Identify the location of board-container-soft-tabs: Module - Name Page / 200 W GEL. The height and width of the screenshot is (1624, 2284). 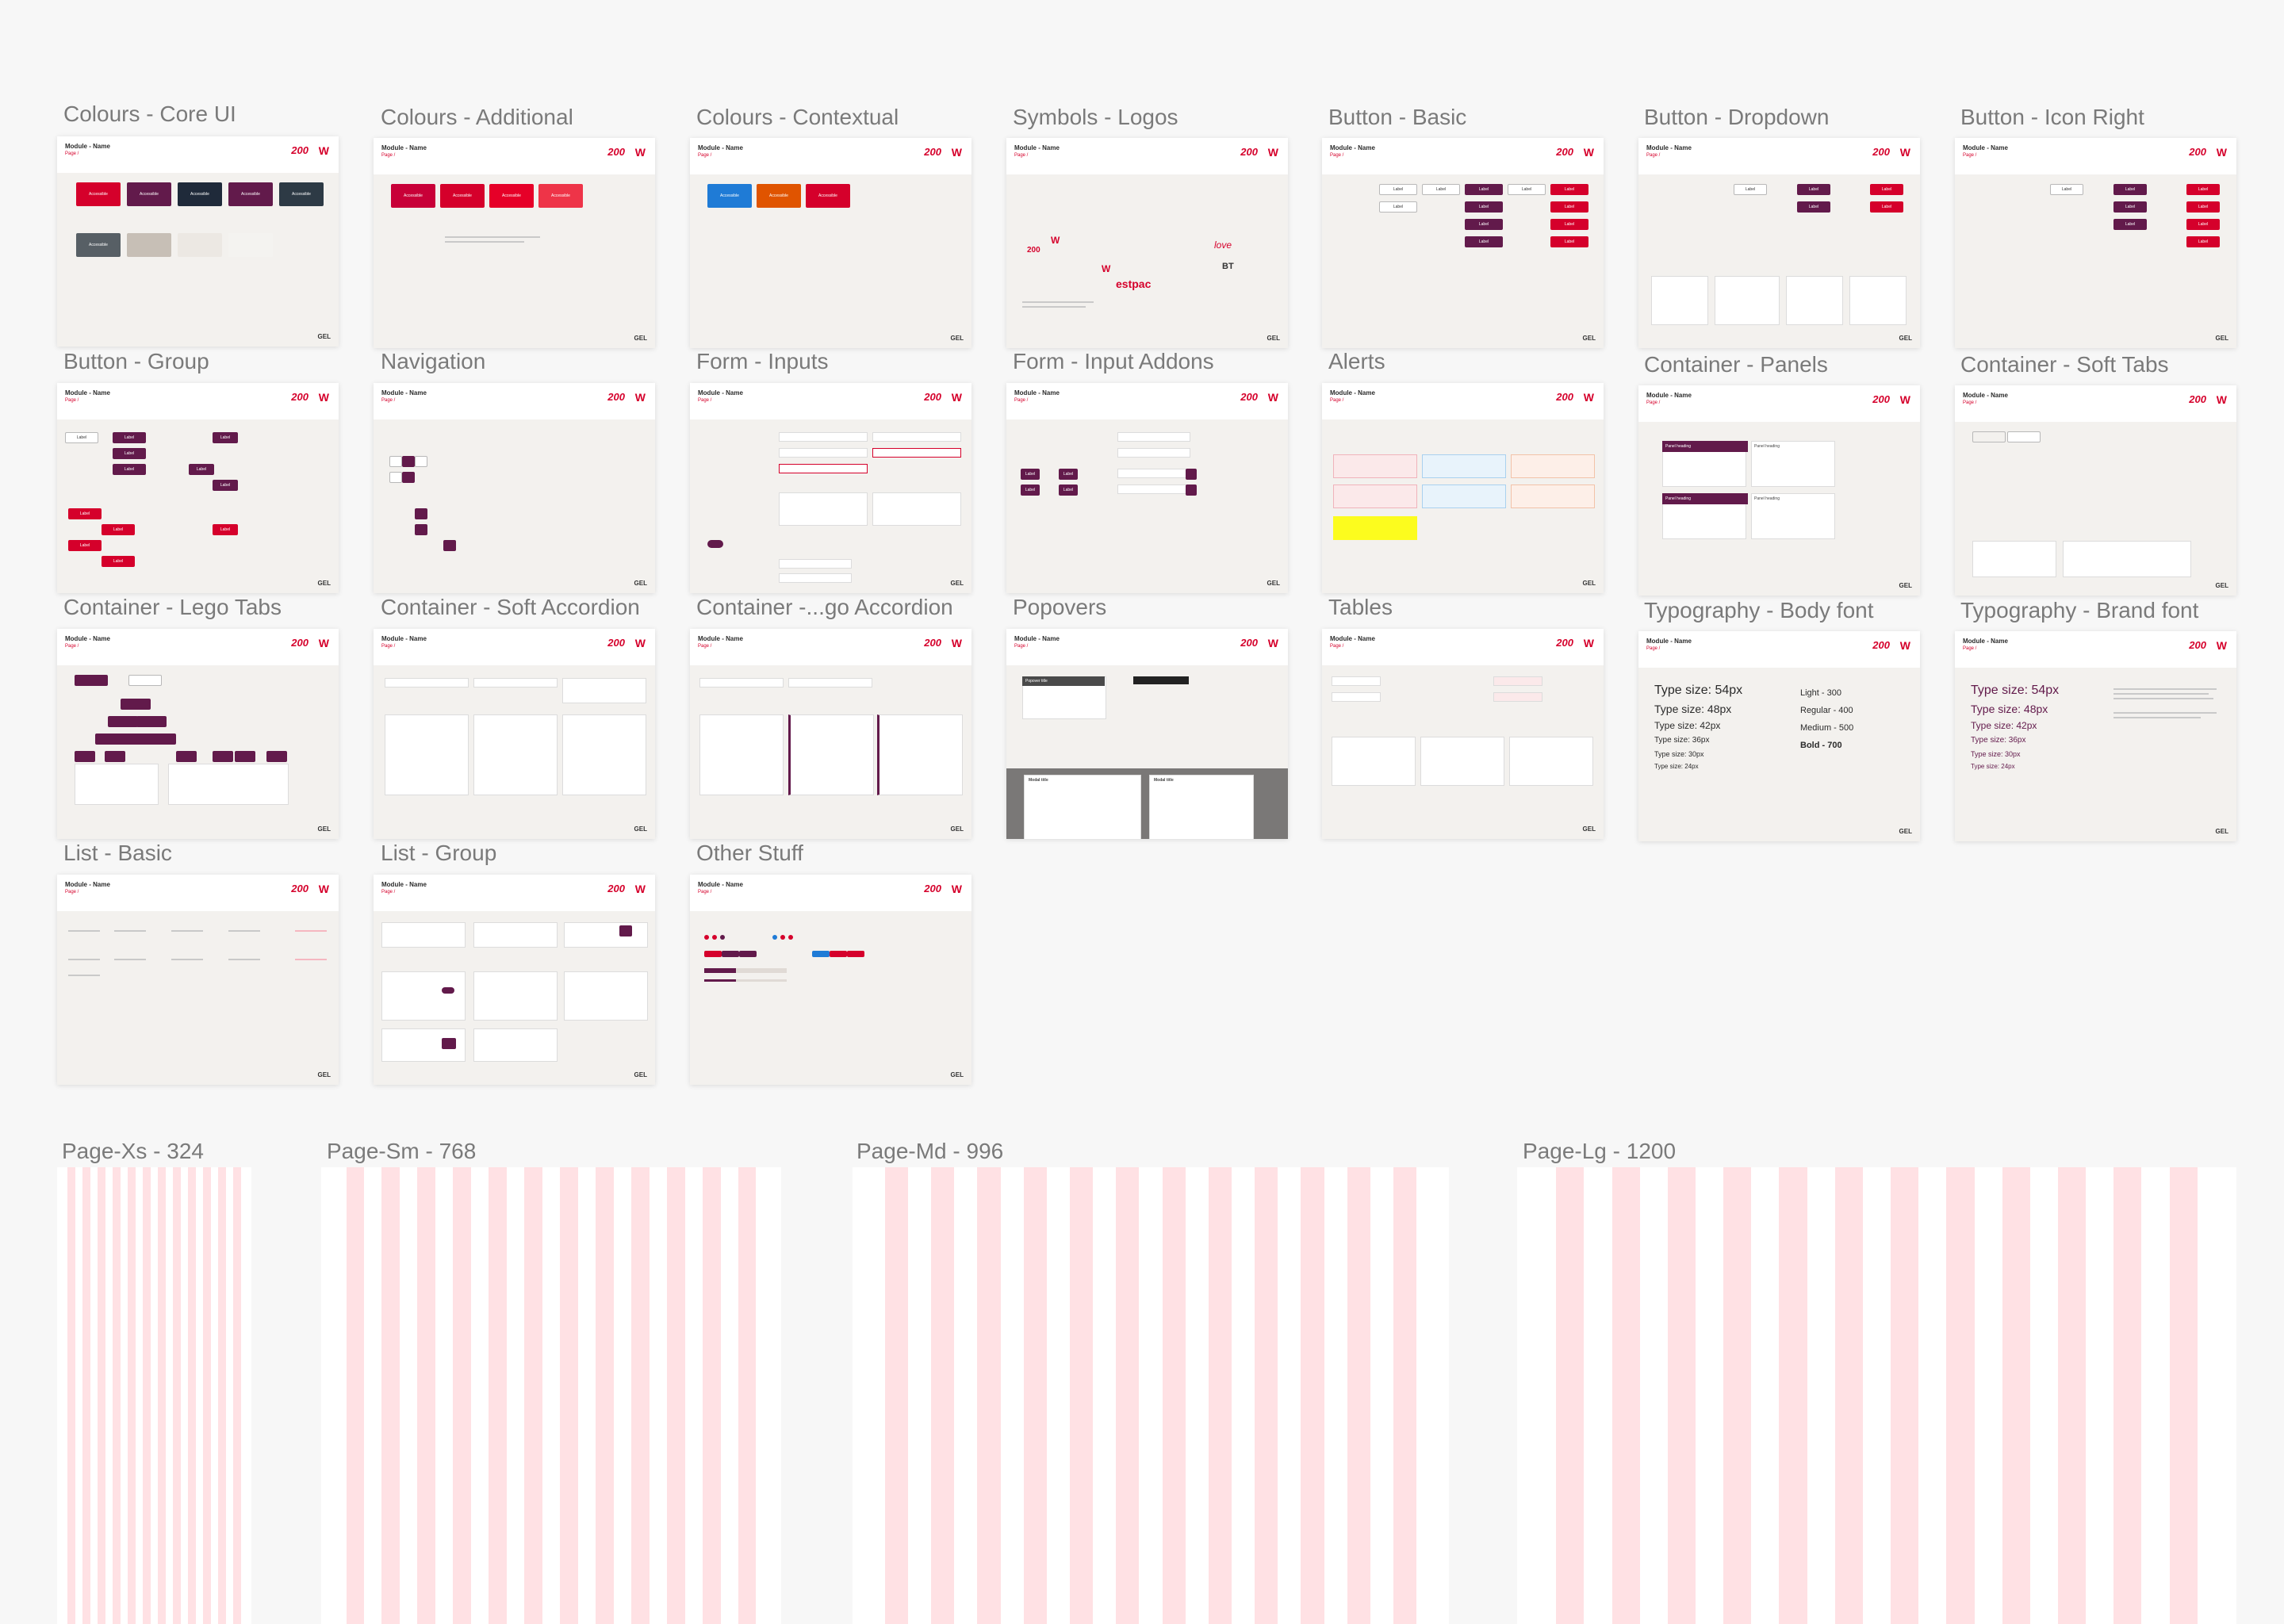
(2095, 490).